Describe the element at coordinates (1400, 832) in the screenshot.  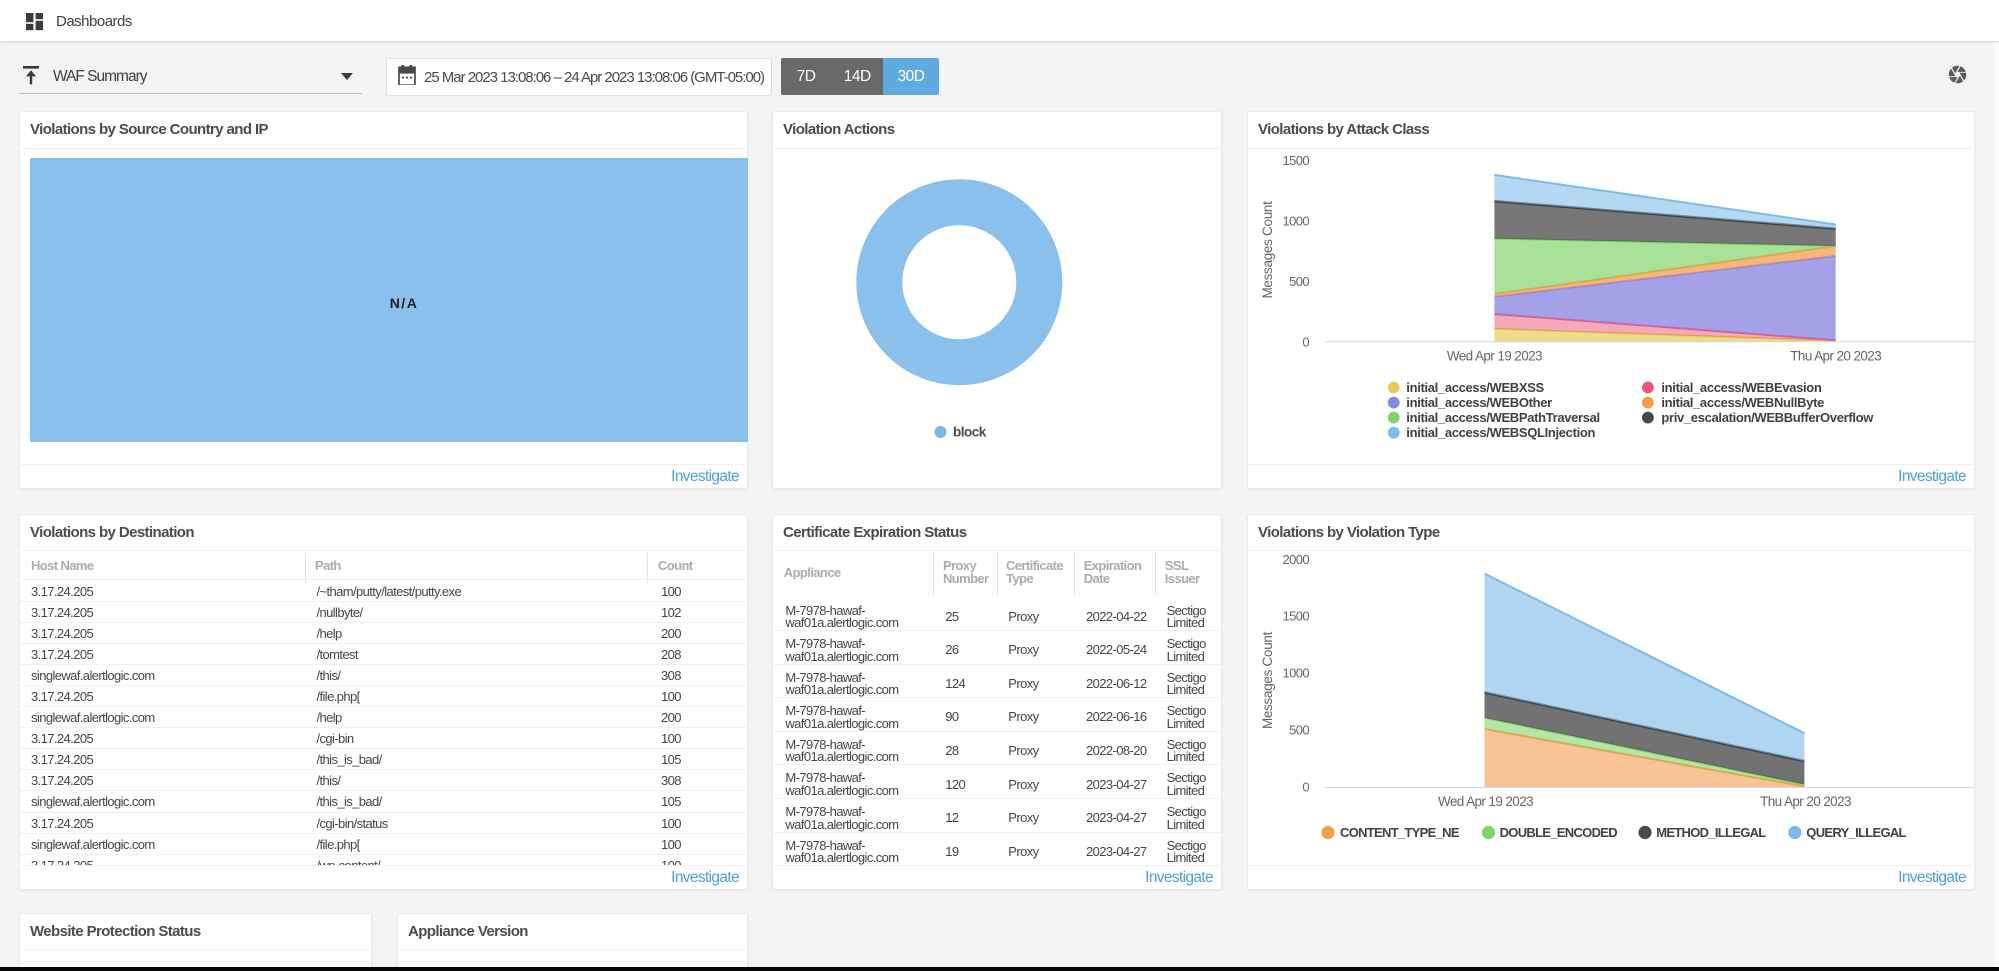
I see `svg-text: CONTENT_TYPE_NE` at that location.